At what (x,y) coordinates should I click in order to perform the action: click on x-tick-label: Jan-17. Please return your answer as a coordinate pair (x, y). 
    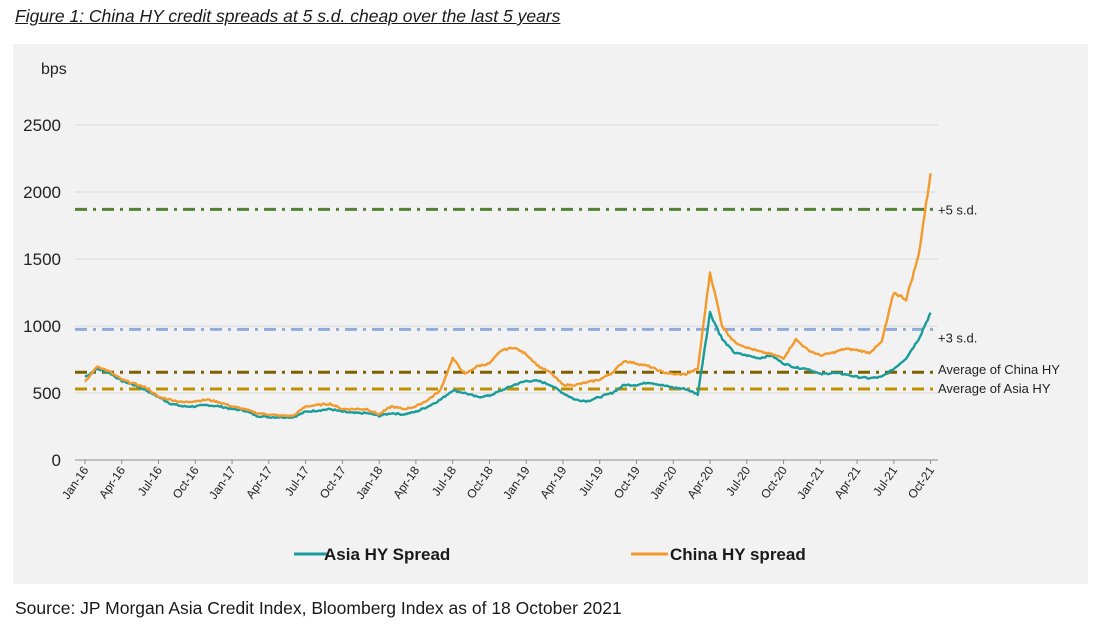
    Looking at the image, I should click on (222, 482).